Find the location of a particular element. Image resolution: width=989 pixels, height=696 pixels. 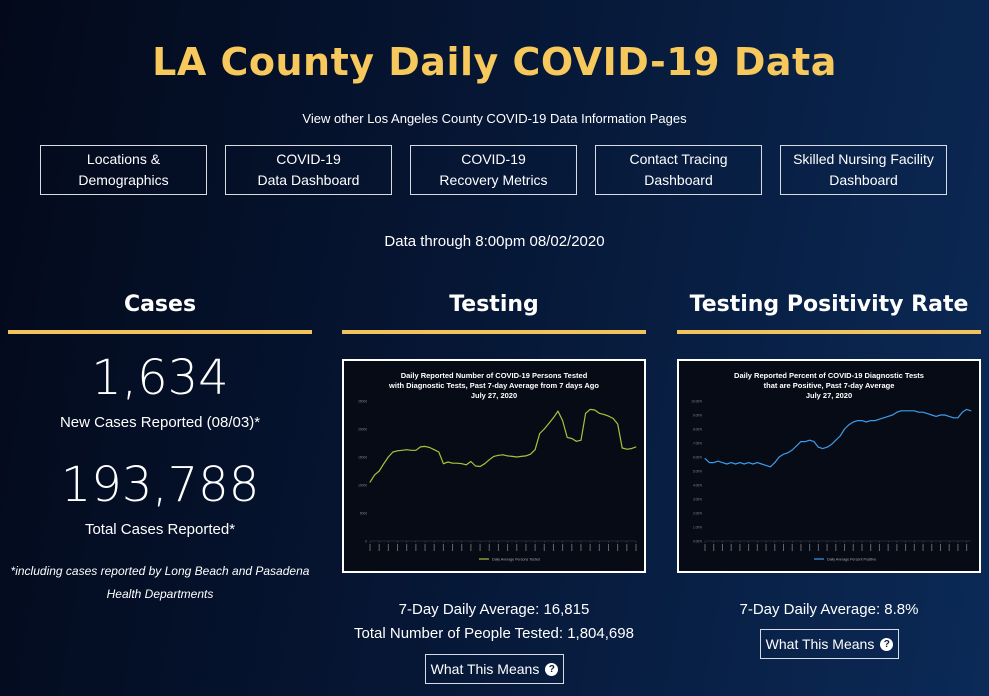

y-tick-label: 10000 is located at coordinates (362, 486).